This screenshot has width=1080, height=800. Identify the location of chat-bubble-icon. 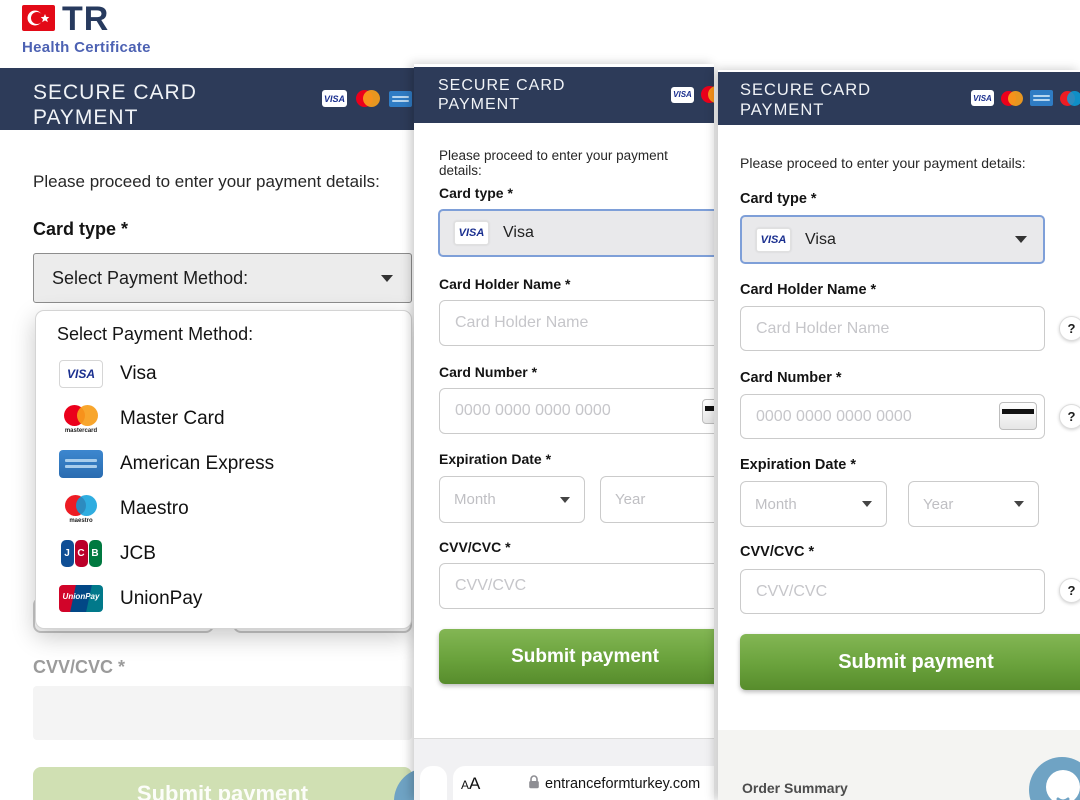
(1054, 778).